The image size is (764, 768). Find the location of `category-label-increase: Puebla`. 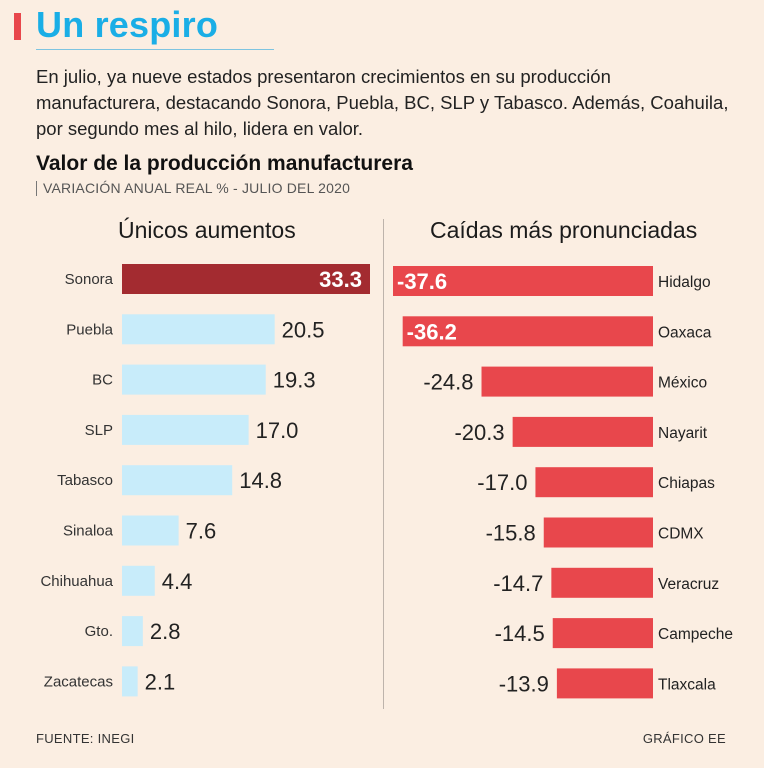

category-label-increase: Puebla is located at coordinates (89, 329).